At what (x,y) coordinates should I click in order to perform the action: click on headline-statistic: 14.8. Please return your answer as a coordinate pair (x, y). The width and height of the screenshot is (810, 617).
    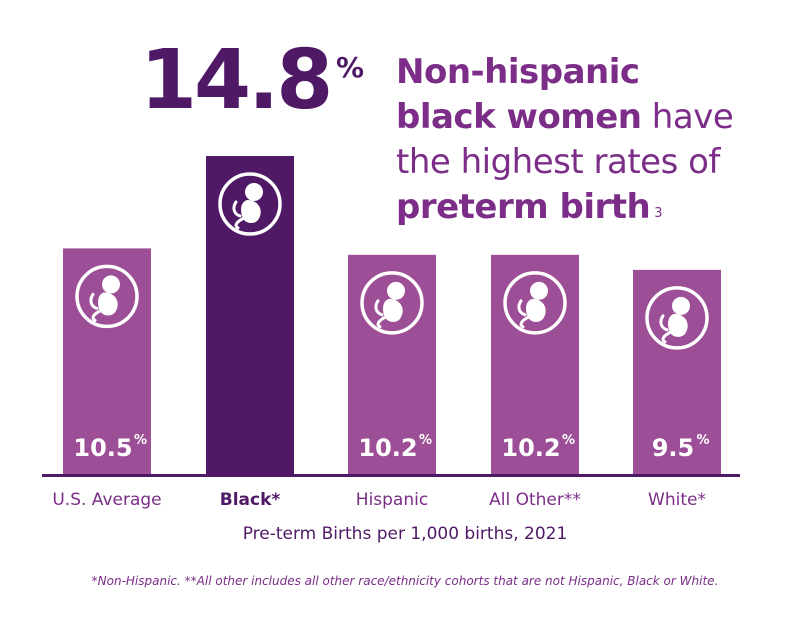
    Looking at the image, I should click on (236, 80).